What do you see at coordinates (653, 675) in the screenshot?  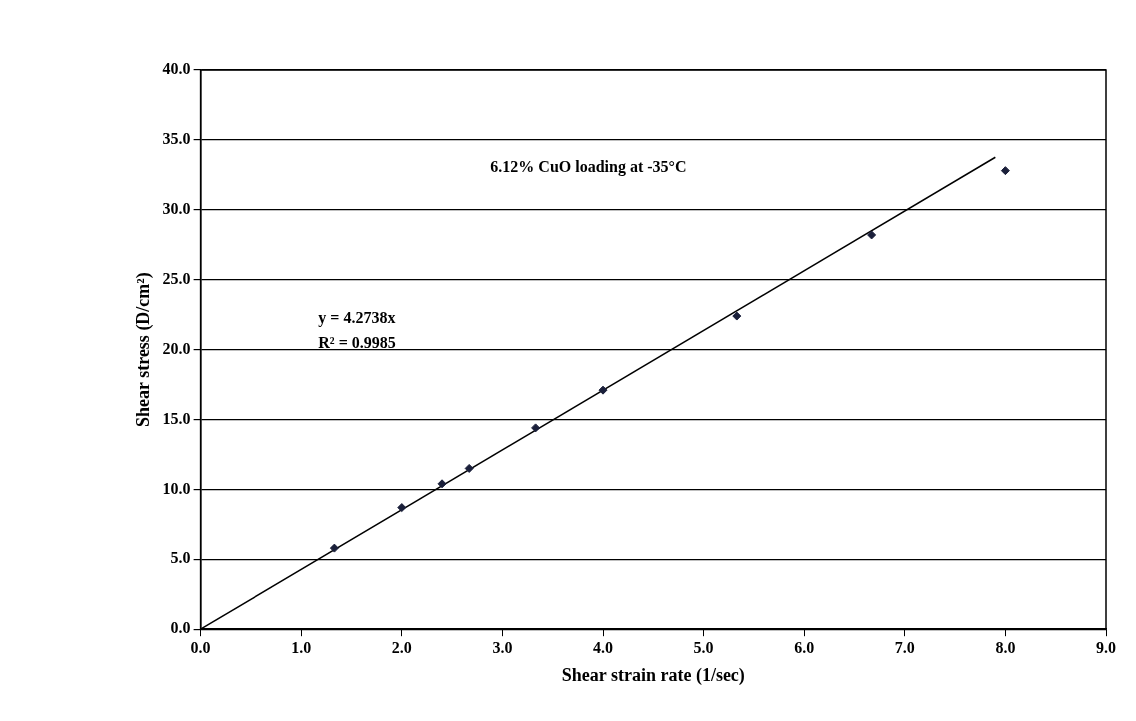 I see `x-axis-title: Shear strain rate (1/sec)` at bounding box center [653, 675].